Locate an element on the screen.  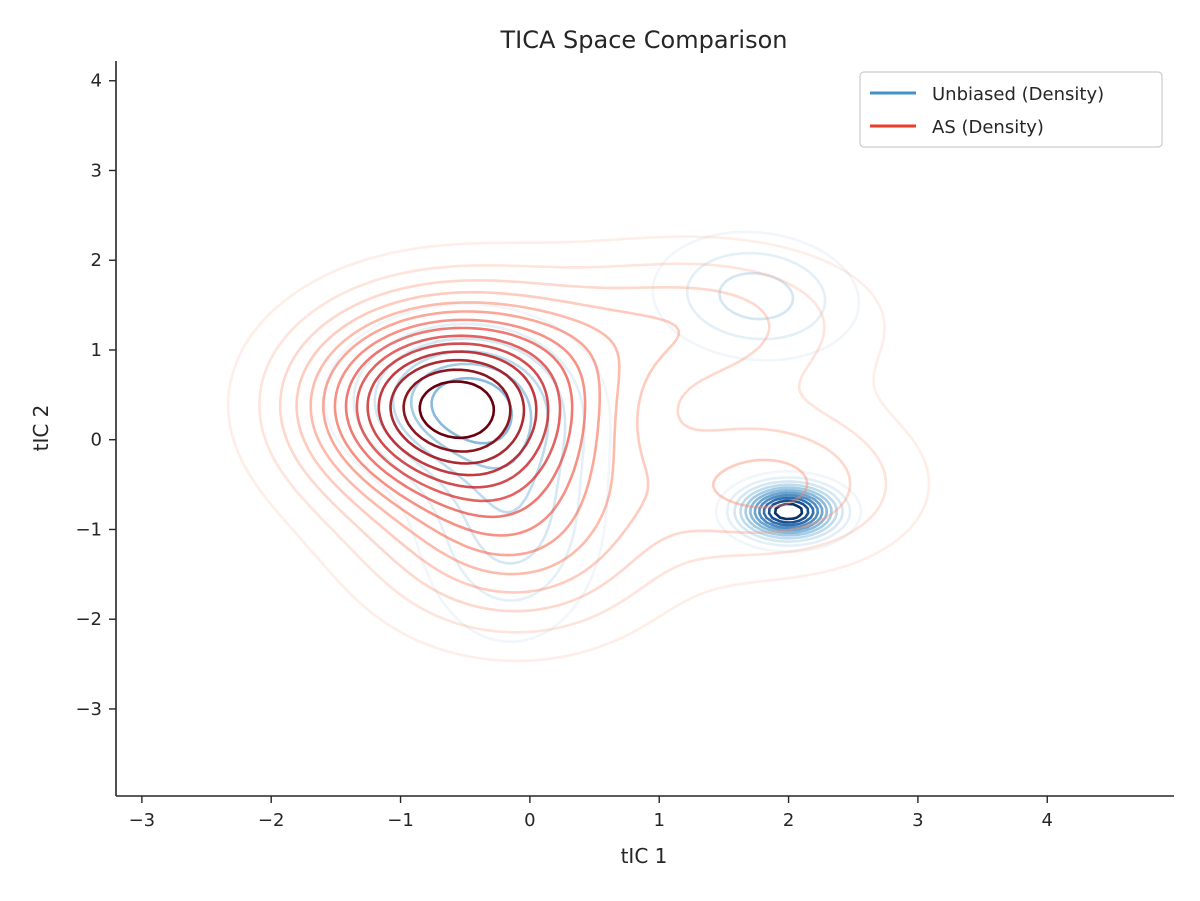
legend-label-unbiased: Unbiased (Density) is located at coordinates (1018, 94).